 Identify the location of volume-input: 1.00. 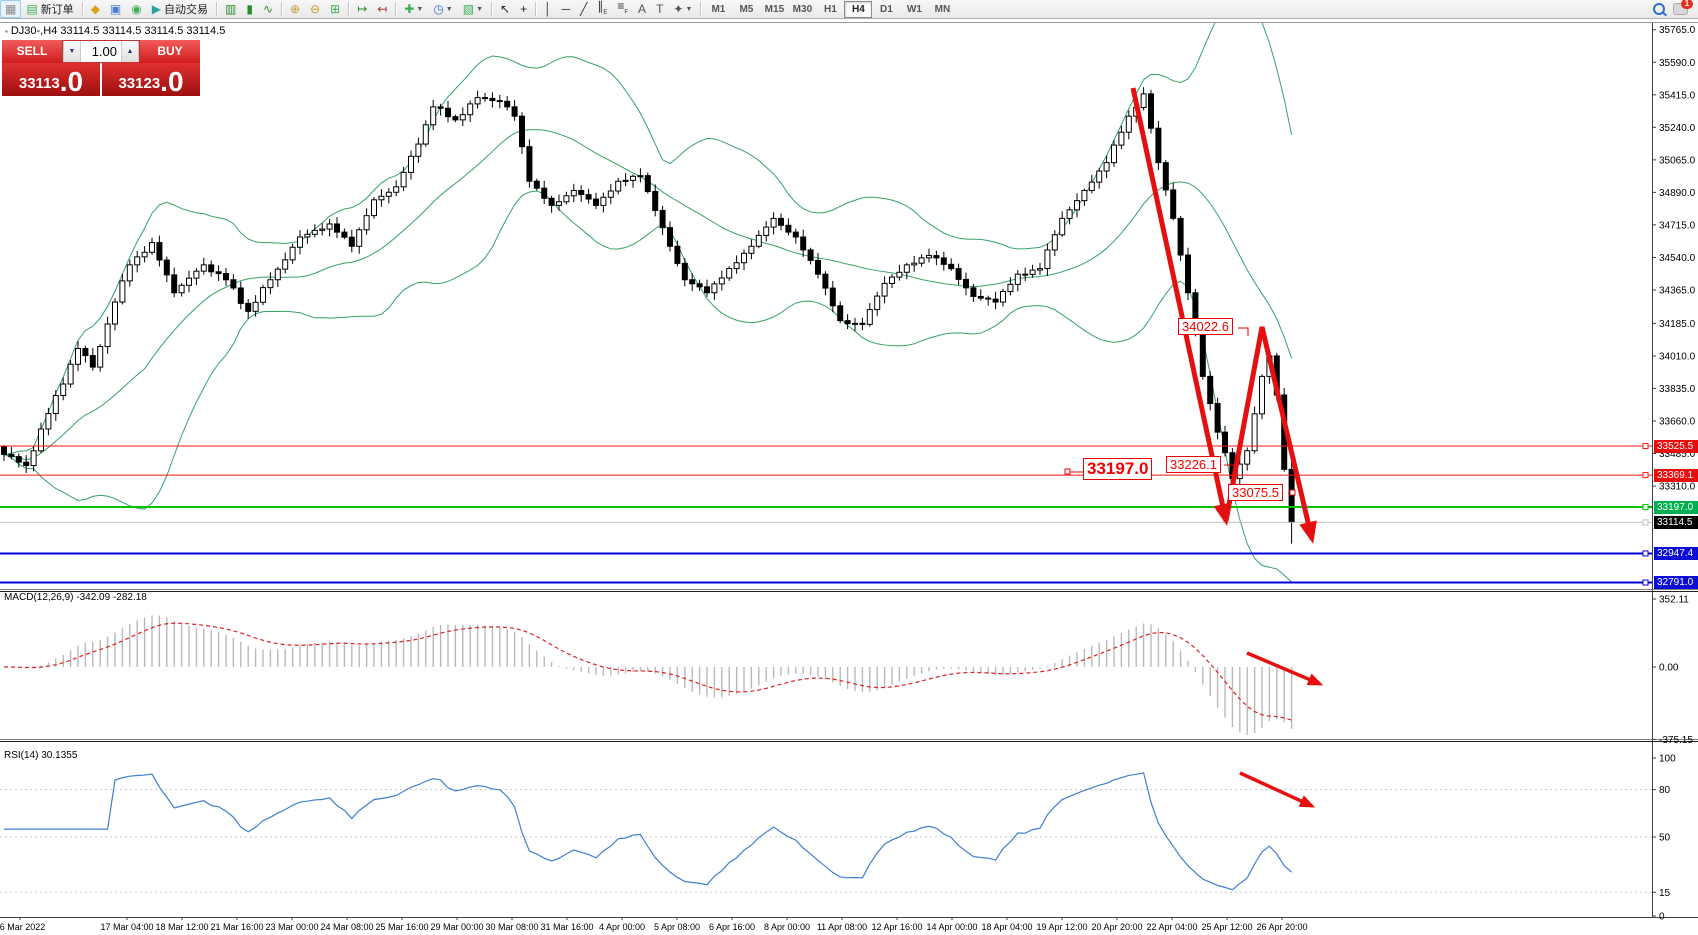
(104, 51).